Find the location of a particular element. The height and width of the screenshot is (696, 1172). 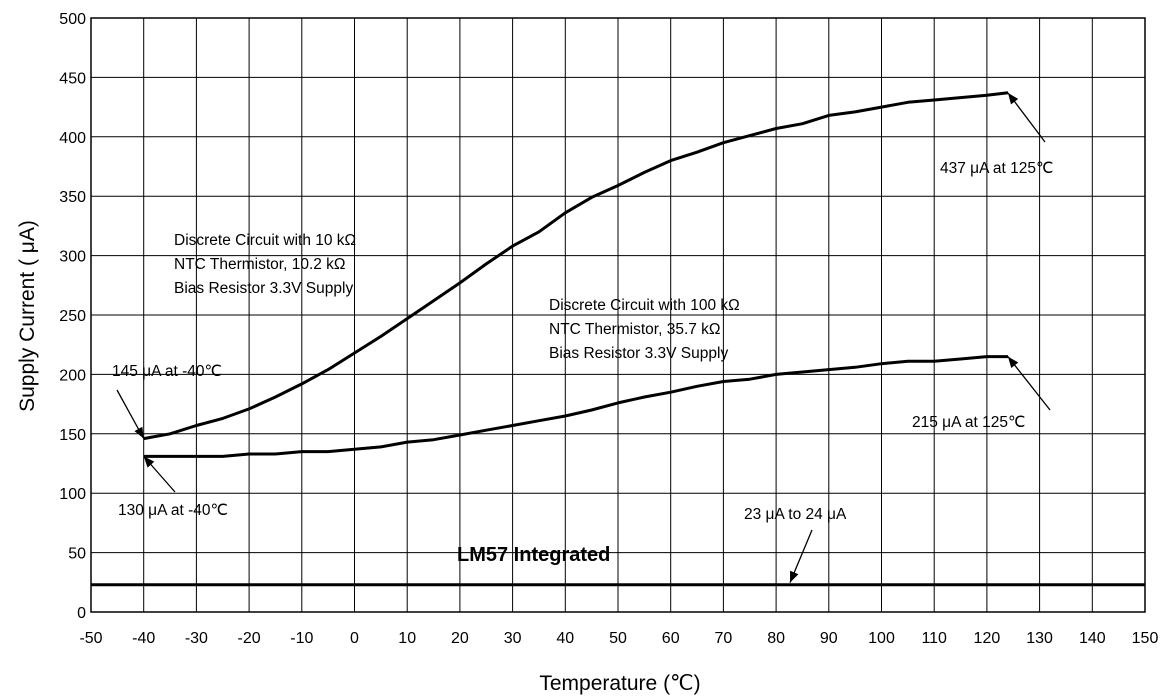

x-tick-label: -20 is located at coordinates (249, 638).